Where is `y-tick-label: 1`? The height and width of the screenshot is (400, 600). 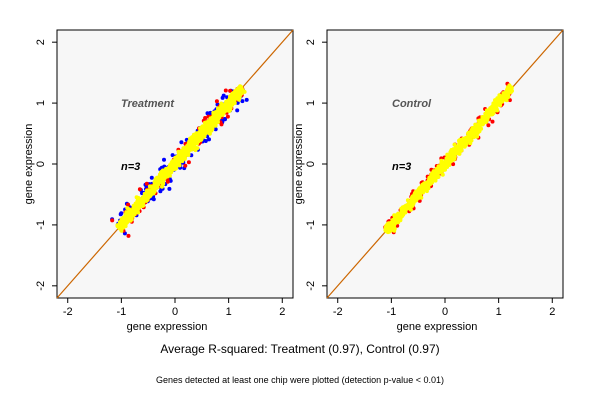 y-tick-label: 1 is located at coordinates (311, 103).